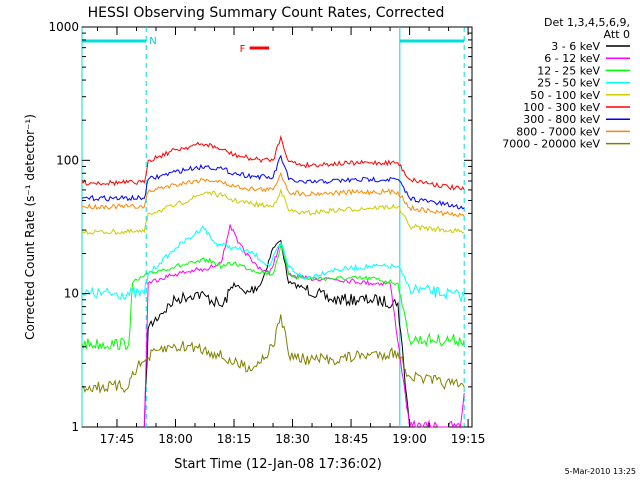 The height and width of the screenshot is (484, 640). I want to click on y-tick-label-2: 100, so click(67, 160).